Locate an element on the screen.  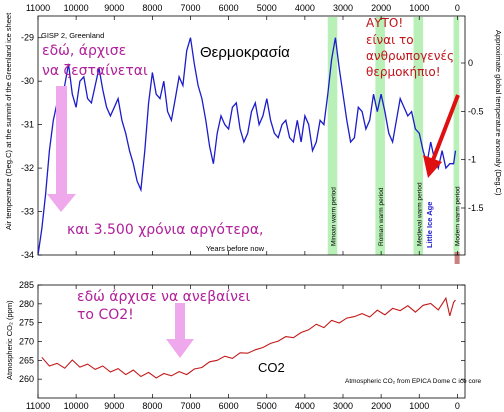
y-tick-label: -33 is located at coordinates (27, 212).